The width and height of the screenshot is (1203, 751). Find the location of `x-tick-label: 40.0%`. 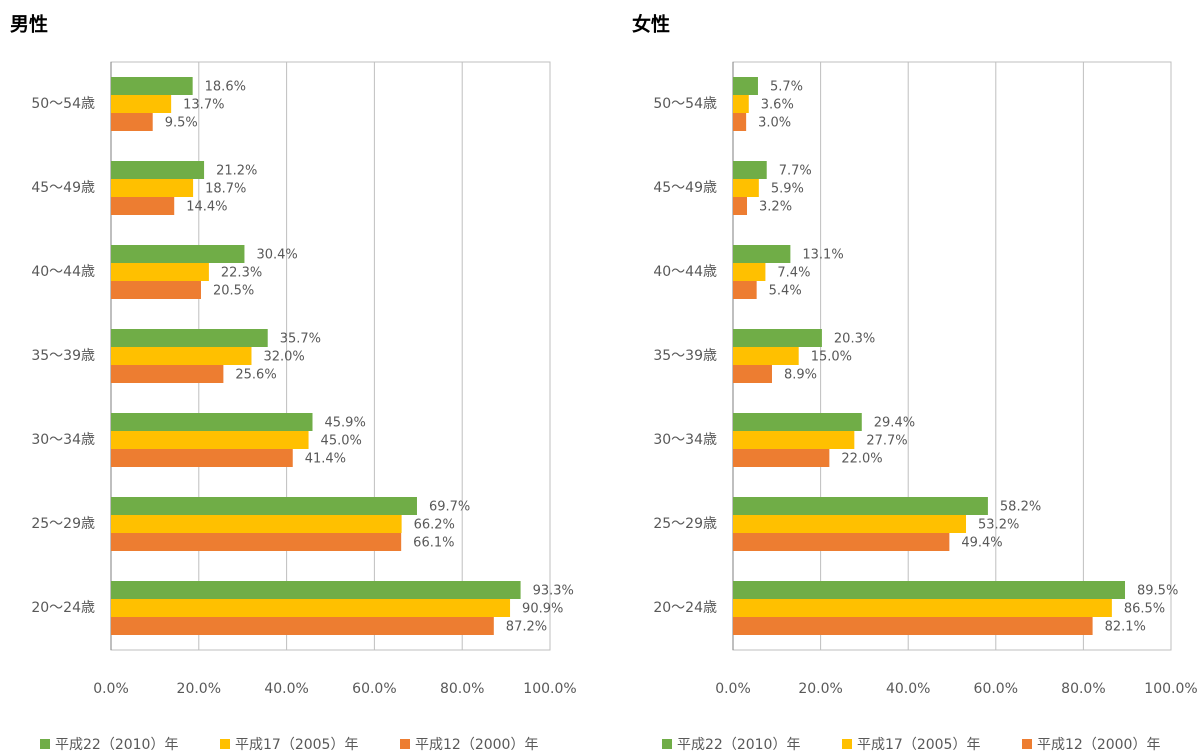

x-tick-label: 40.0% is located at coordinates (286, 689).